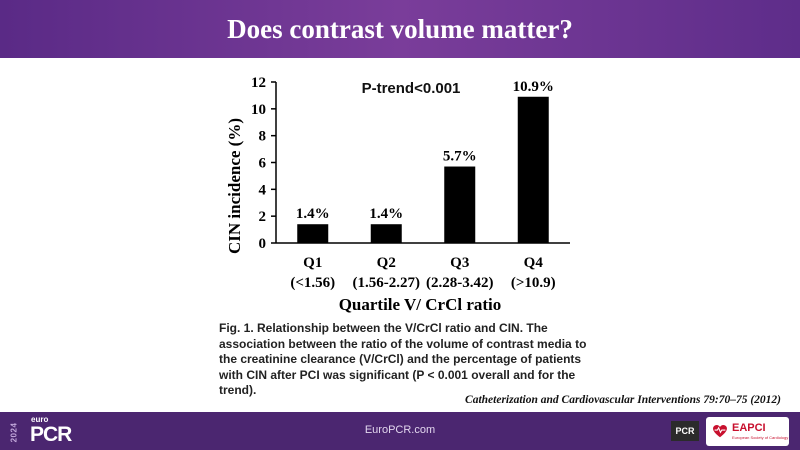  Describe the element at coordinates (460, 157) in the screenshot. I see `data-label-q3: 5.7%` at that location.